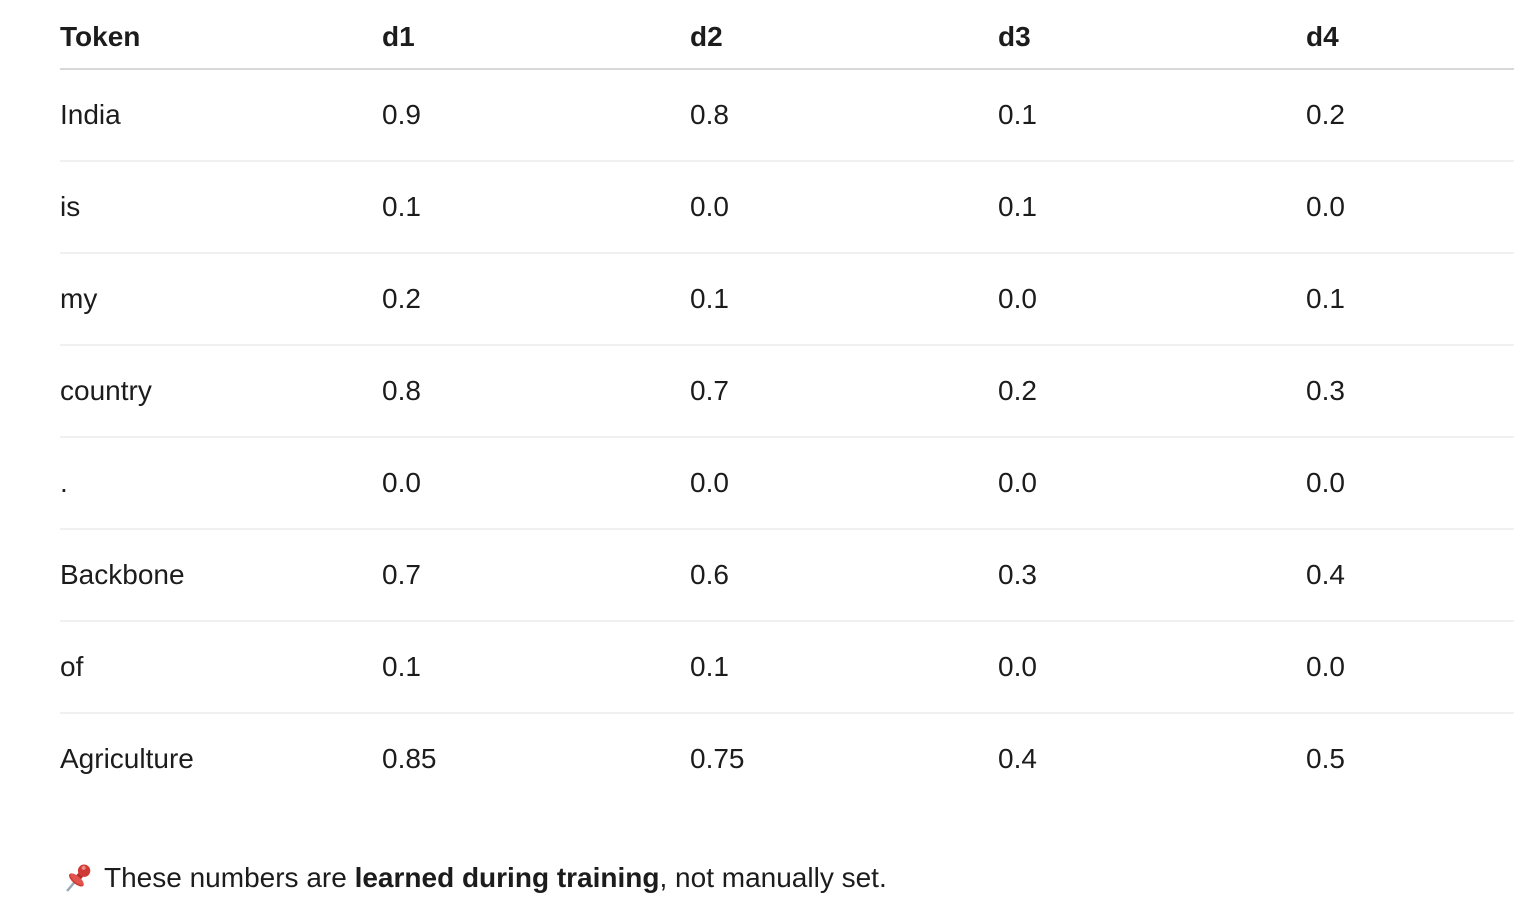  What do you see at coordinates (78, 878) in the screenshot?
I see `pushpin-icon` at bounding box center [78, 878].